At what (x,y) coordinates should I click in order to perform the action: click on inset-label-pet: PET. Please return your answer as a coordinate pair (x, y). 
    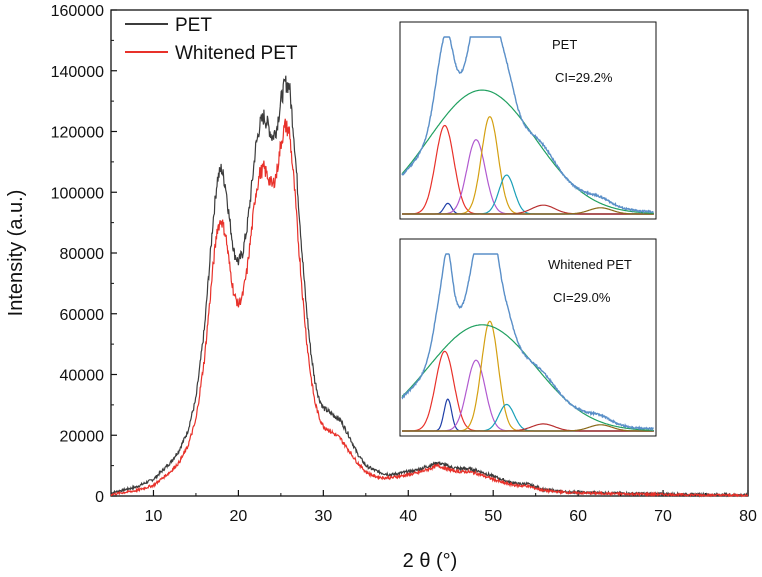
    Looking at the image, I should click on (564, 44).